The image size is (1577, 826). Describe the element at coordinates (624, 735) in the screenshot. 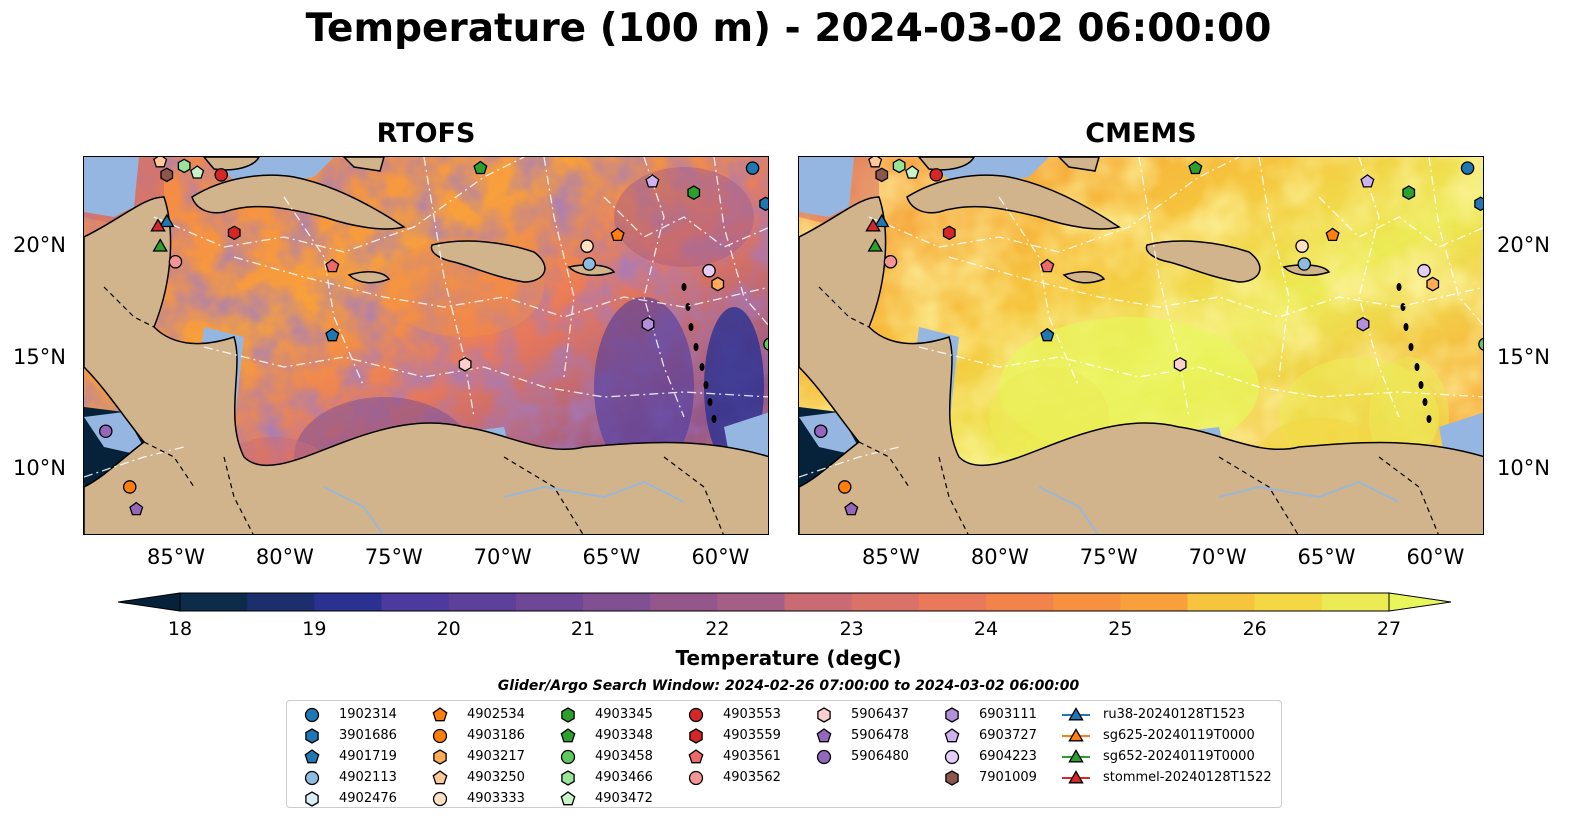

I see `legend-label: 4903348` at that location.